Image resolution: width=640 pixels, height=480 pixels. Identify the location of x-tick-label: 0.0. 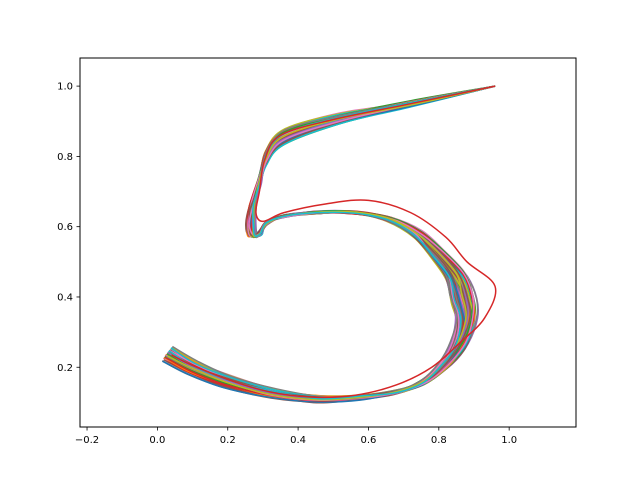
(157, 440).